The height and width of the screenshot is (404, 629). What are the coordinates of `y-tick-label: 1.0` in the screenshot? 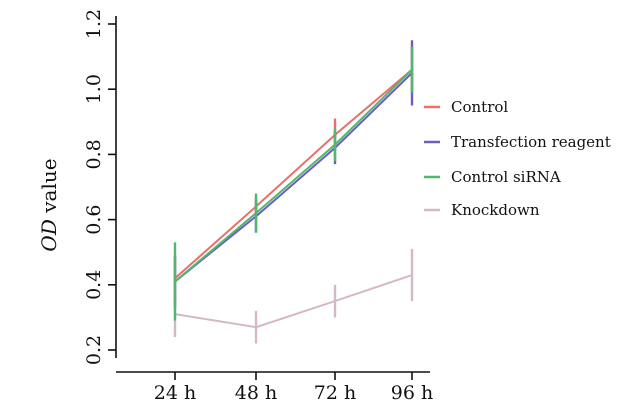 It's located at (94, 89).